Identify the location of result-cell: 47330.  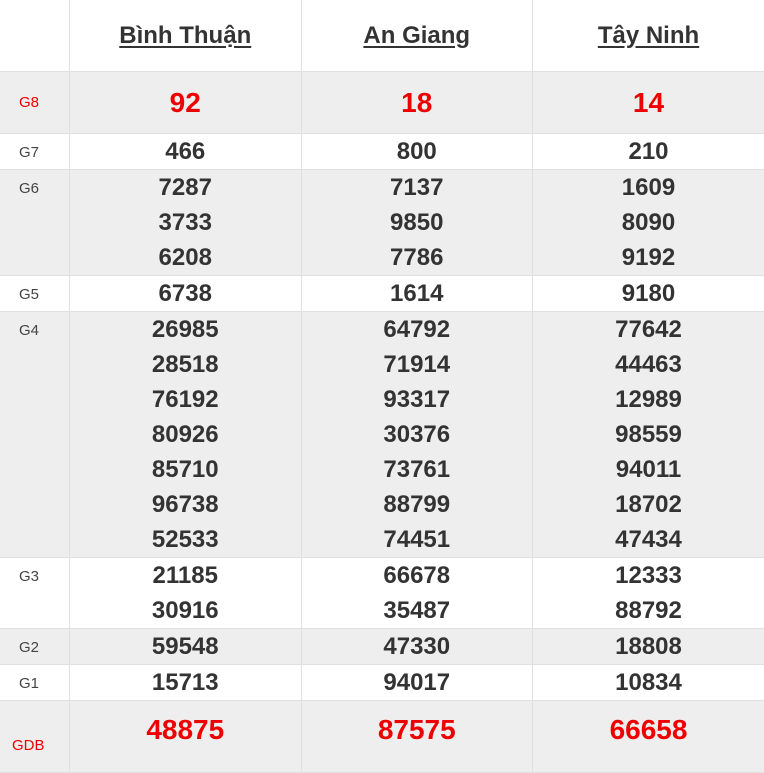
(417, 647).